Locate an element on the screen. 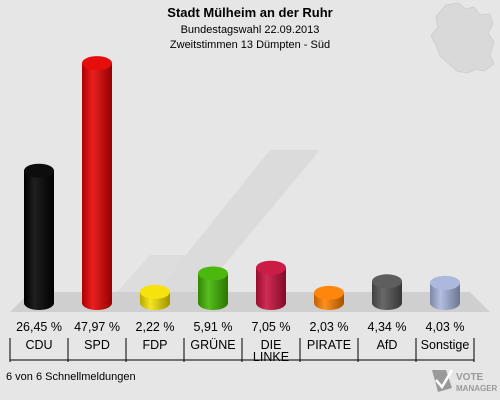 This screenshot has width=500, height=400. value-label: 4,34 % is located at coordinates (387, 327).